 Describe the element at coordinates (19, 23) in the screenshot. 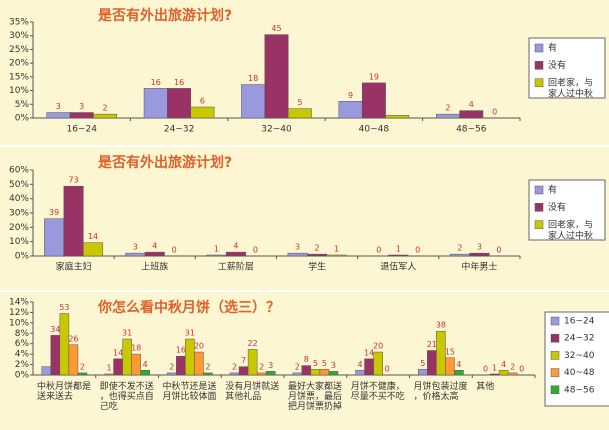

I see `y-tick-label: 35%` at that location.